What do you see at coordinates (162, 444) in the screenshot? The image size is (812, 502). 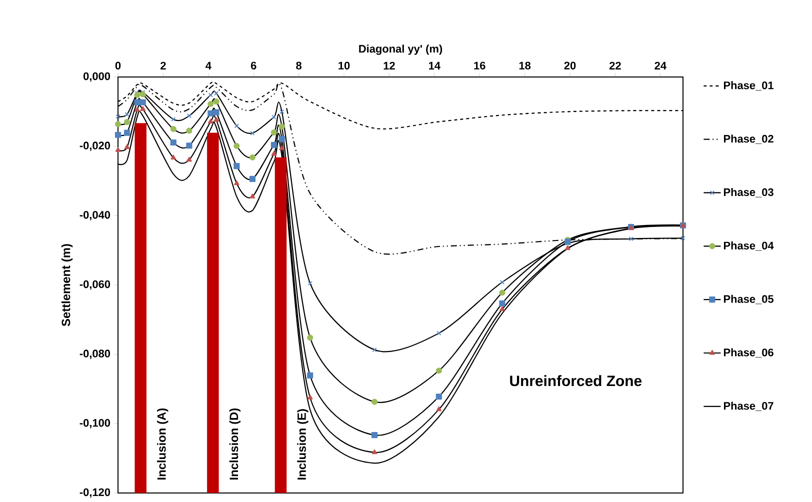 I see `annotation: Inclusion (A)` at bounding box center [162, 444].